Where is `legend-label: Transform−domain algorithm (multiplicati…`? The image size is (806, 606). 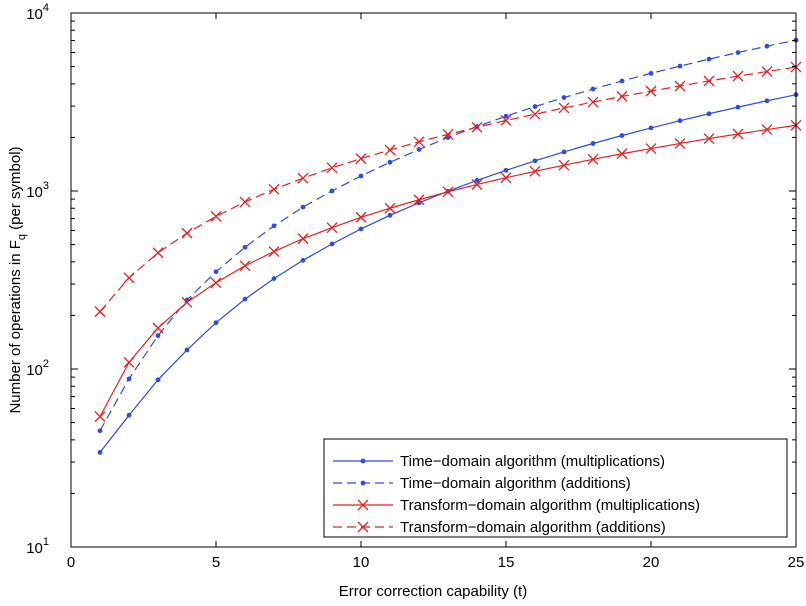 legend-label: Transform−domain algorithm (multiplicati… is located at coordinates (550, 505).